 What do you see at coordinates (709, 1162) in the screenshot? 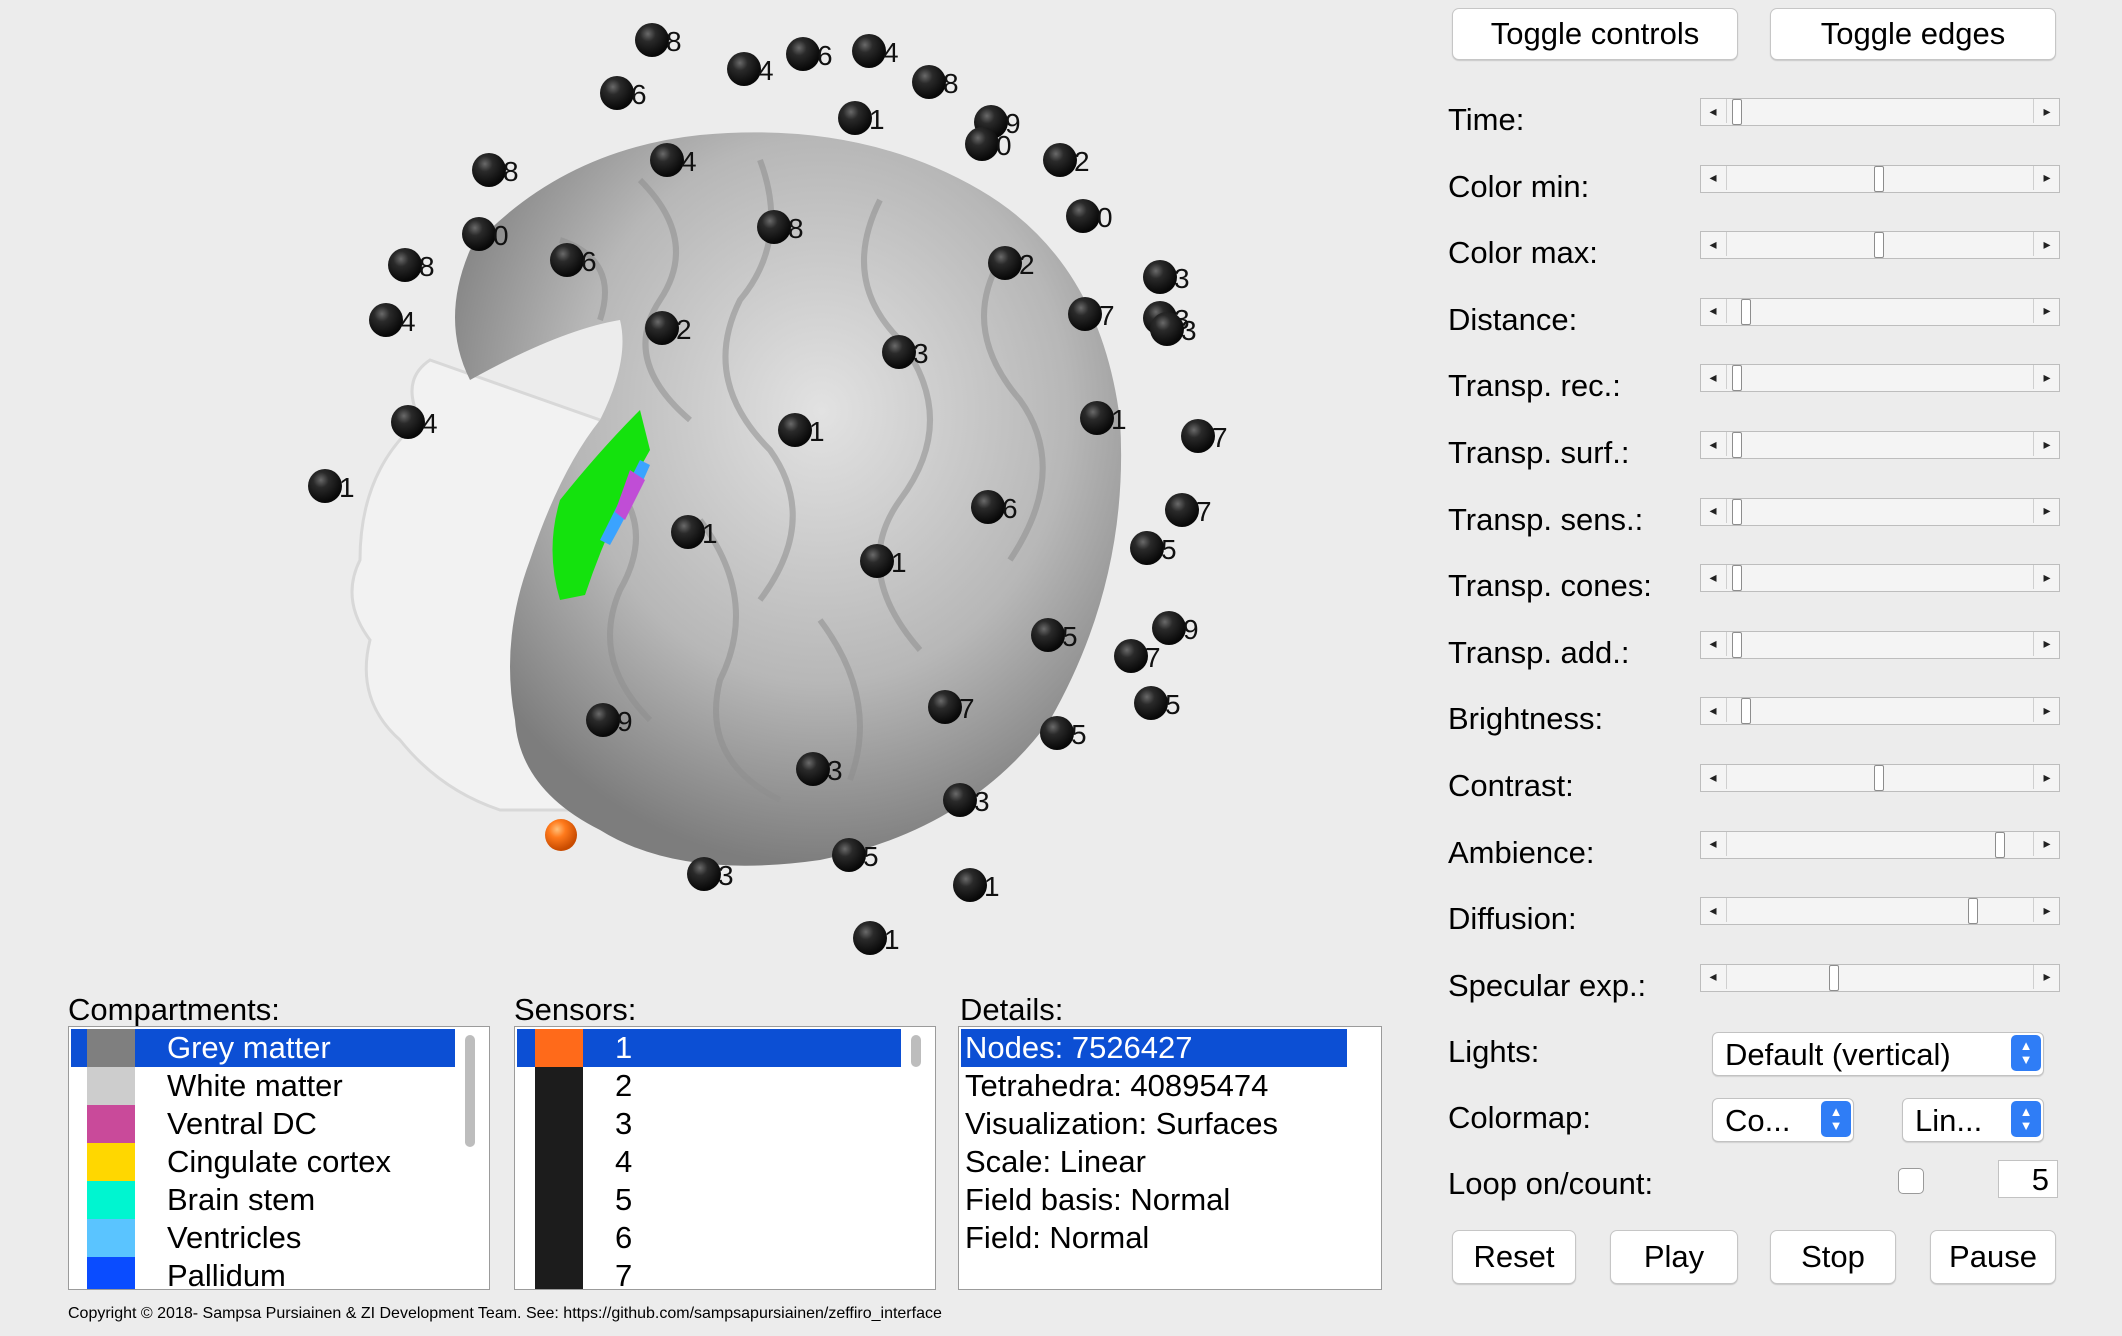
I see `sensor-row: 4` at bounding box center [709, 1162].